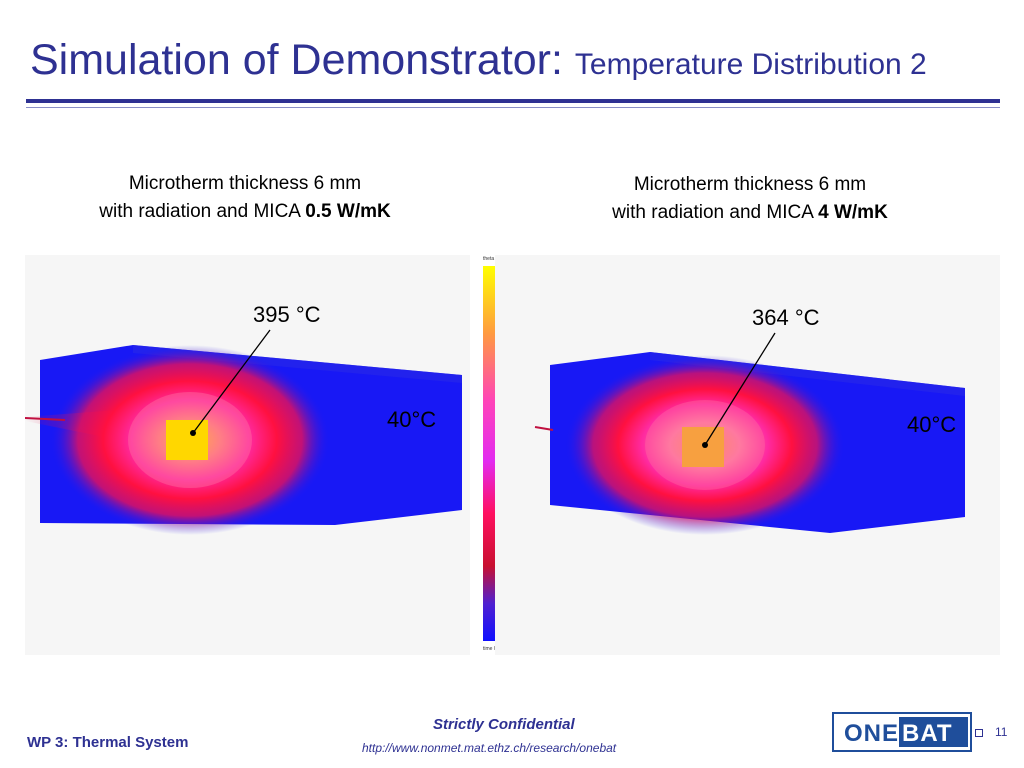 This screenshot has height=768, width=1024. I want to click on right-caption-value: 4 W/mK, so click(853, 212).